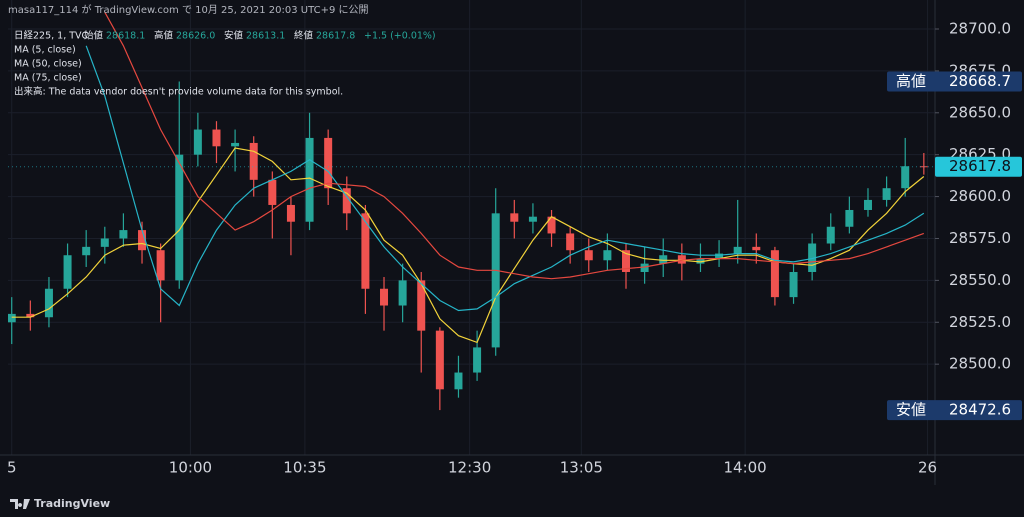 The image size is (1024, 517). I want to click on ohlc-value: 28613.1, so click(265, 36).